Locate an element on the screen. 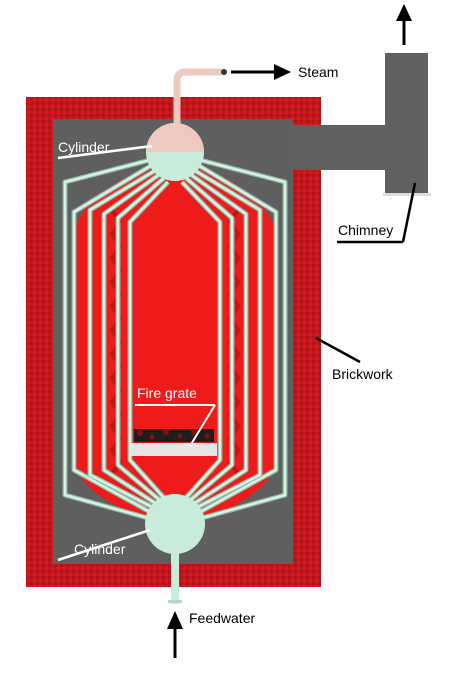 The image size is (450, 675). cylinder-top-label: Cylinder is located at coordinates (84, 147).